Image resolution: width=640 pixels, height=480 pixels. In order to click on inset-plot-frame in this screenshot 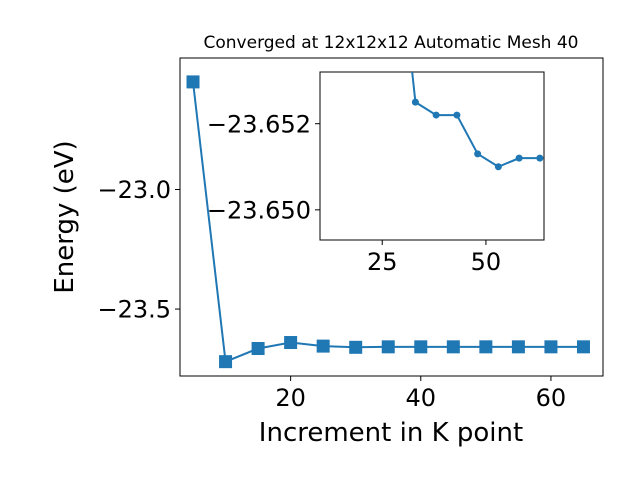, I will do `click(432, 156)`.